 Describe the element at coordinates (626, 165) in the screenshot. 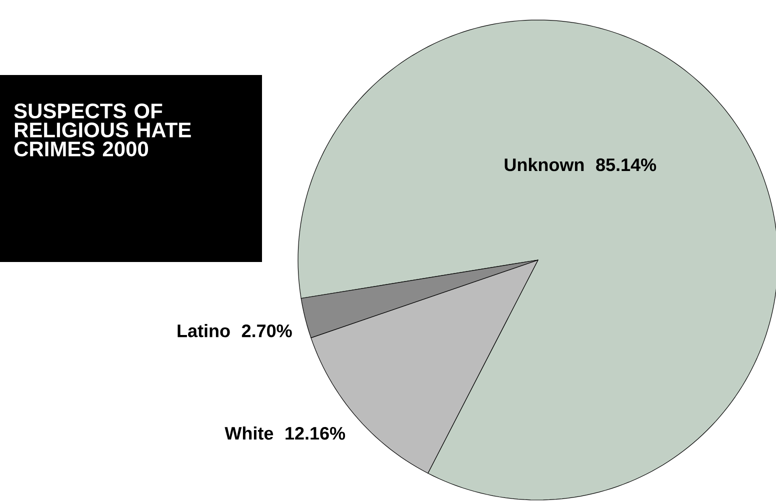

I see `data-label: 85.14%` at that location.